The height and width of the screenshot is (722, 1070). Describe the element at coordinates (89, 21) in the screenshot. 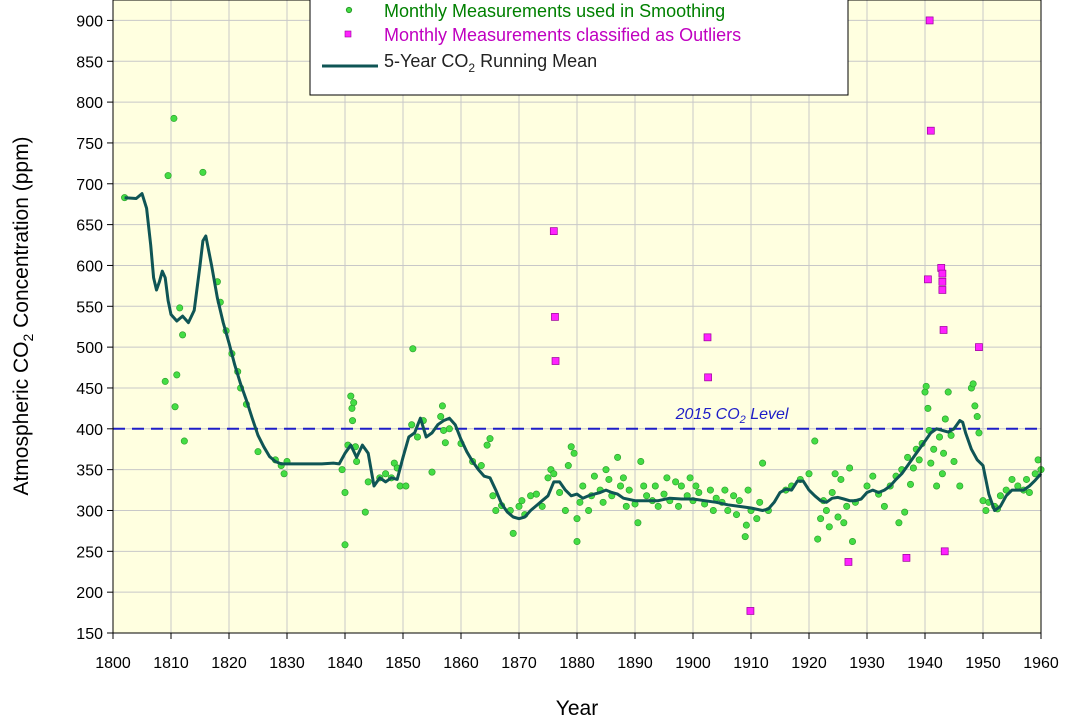

I see `y-tick-label: 900` at that location.